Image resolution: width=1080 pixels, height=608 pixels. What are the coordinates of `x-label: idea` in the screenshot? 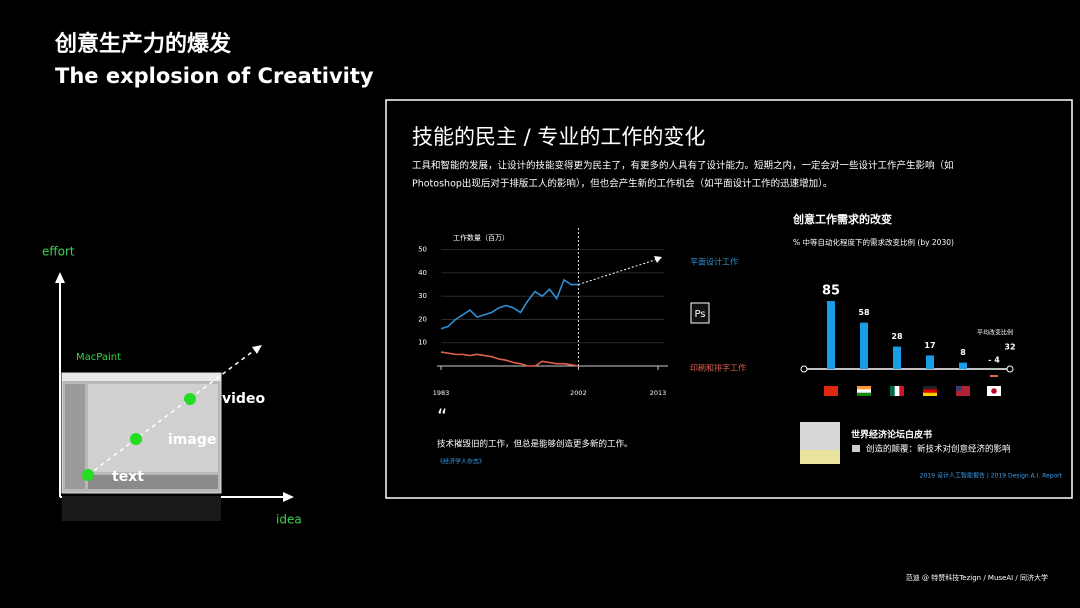 It's located at (289, 520).